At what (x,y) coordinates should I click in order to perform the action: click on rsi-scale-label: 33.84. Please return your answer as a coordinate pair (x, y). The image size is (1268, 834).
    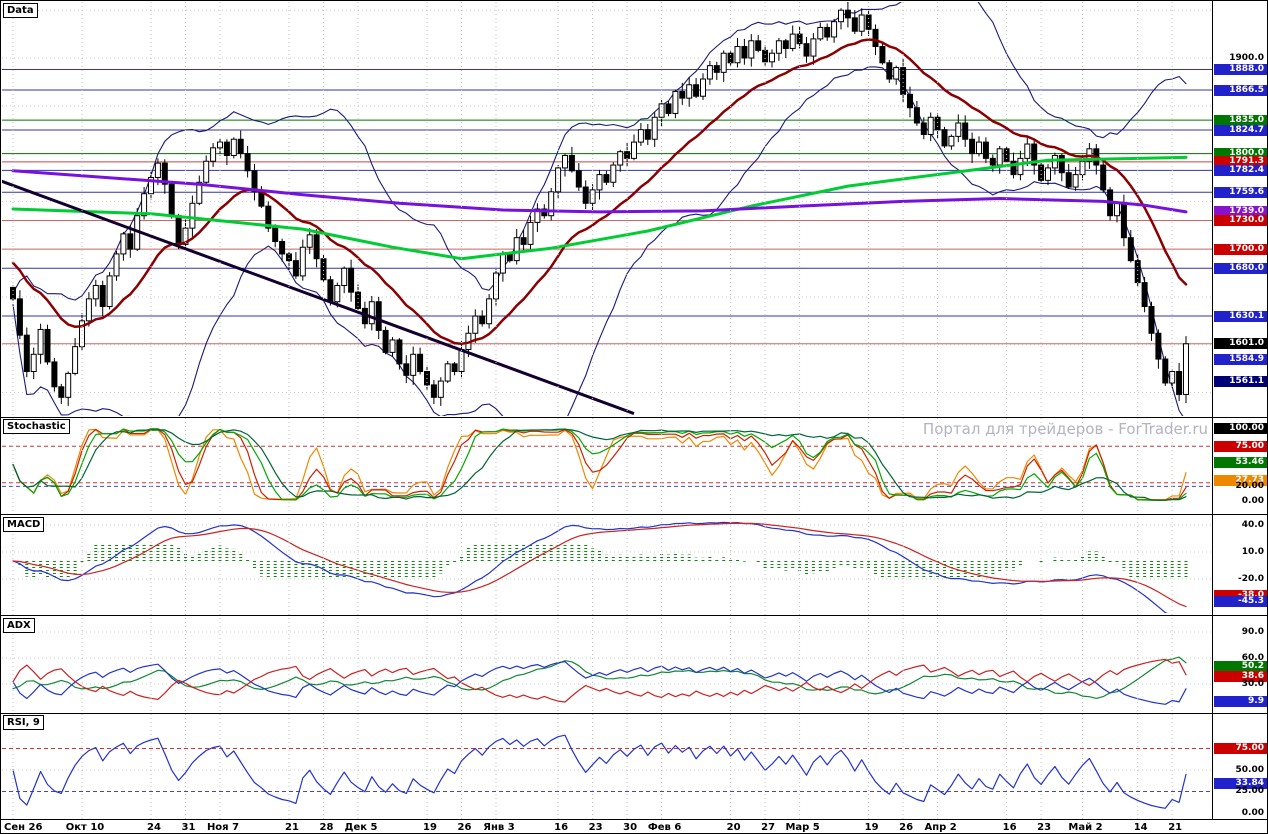
    Looking at the image, I should click on (1240, 784).